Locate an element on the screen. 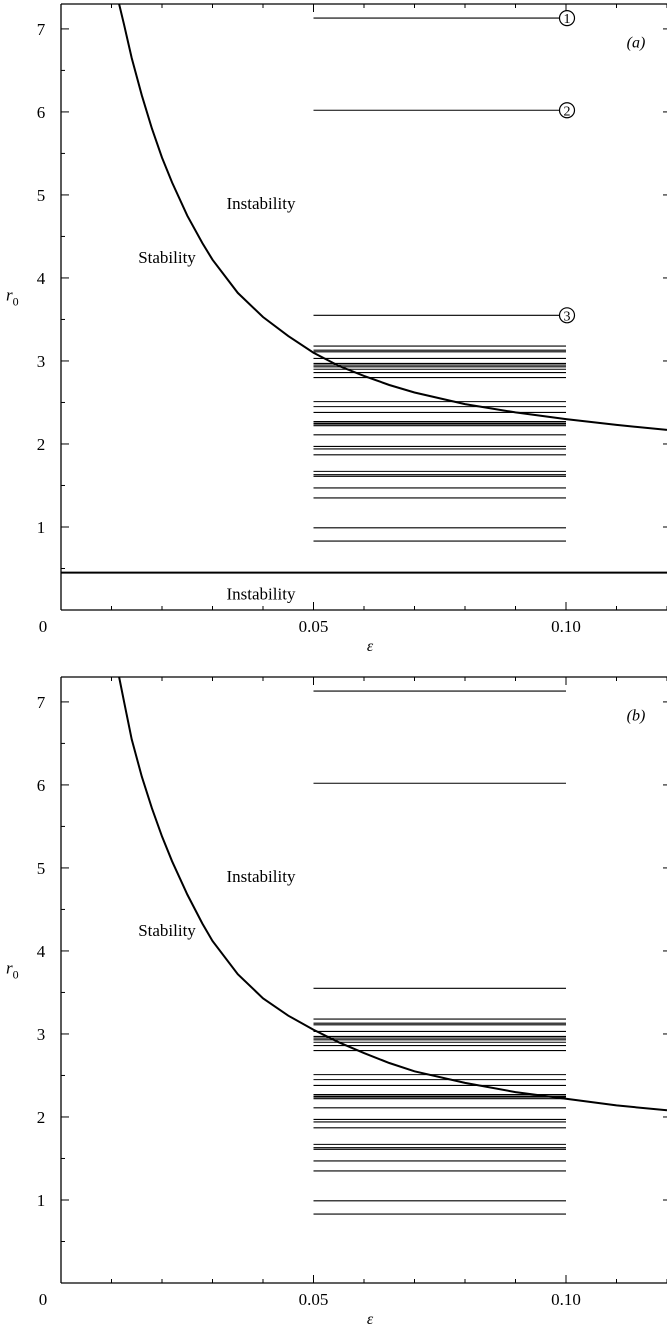  annotation-instability-lower: Instability is located at coordinates (261, 593).